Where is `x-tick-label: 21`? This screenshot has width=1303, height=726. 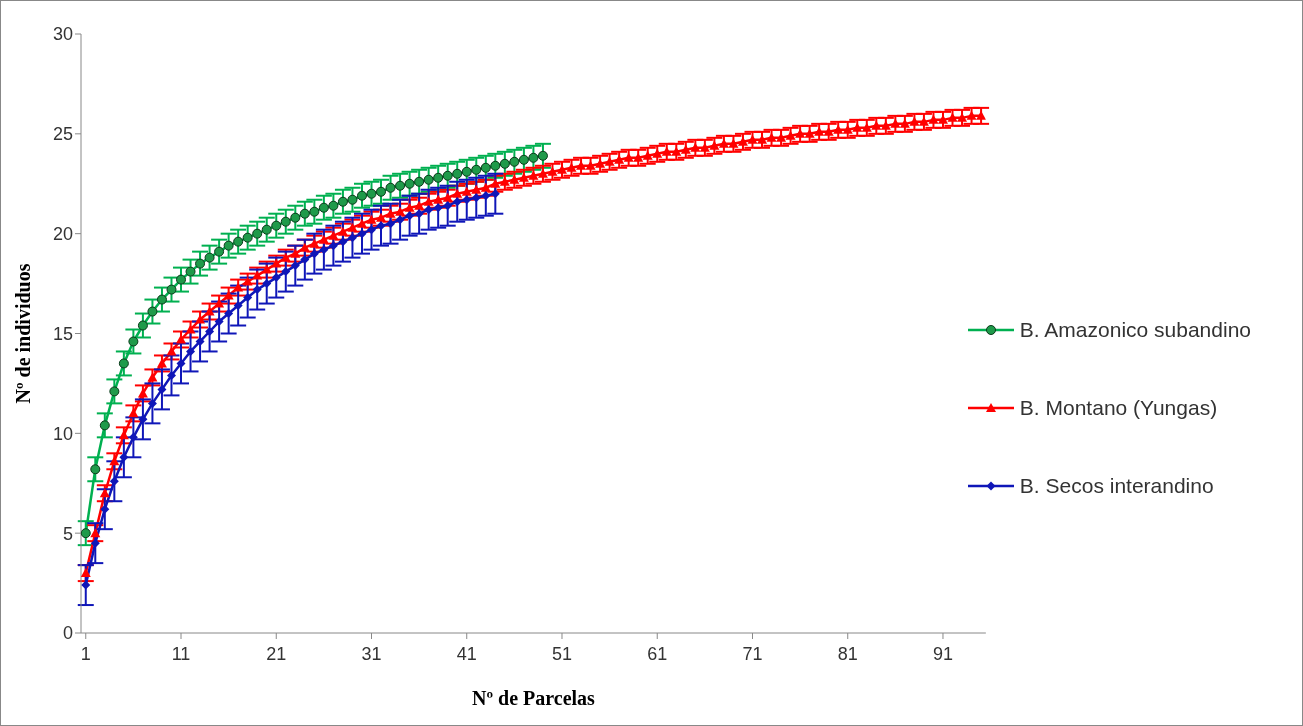
x-tick-label: 21 is located at coordinates (276, 653).